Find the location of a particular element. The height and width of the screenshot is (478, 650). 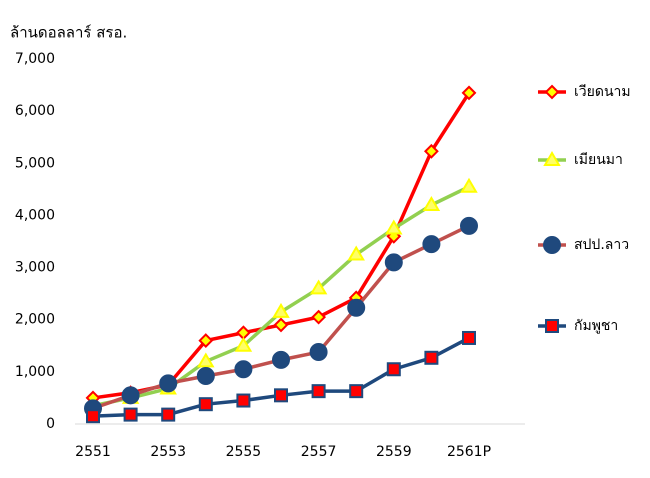

x-tick-label: 2561P is located at coordinates (469, 452).